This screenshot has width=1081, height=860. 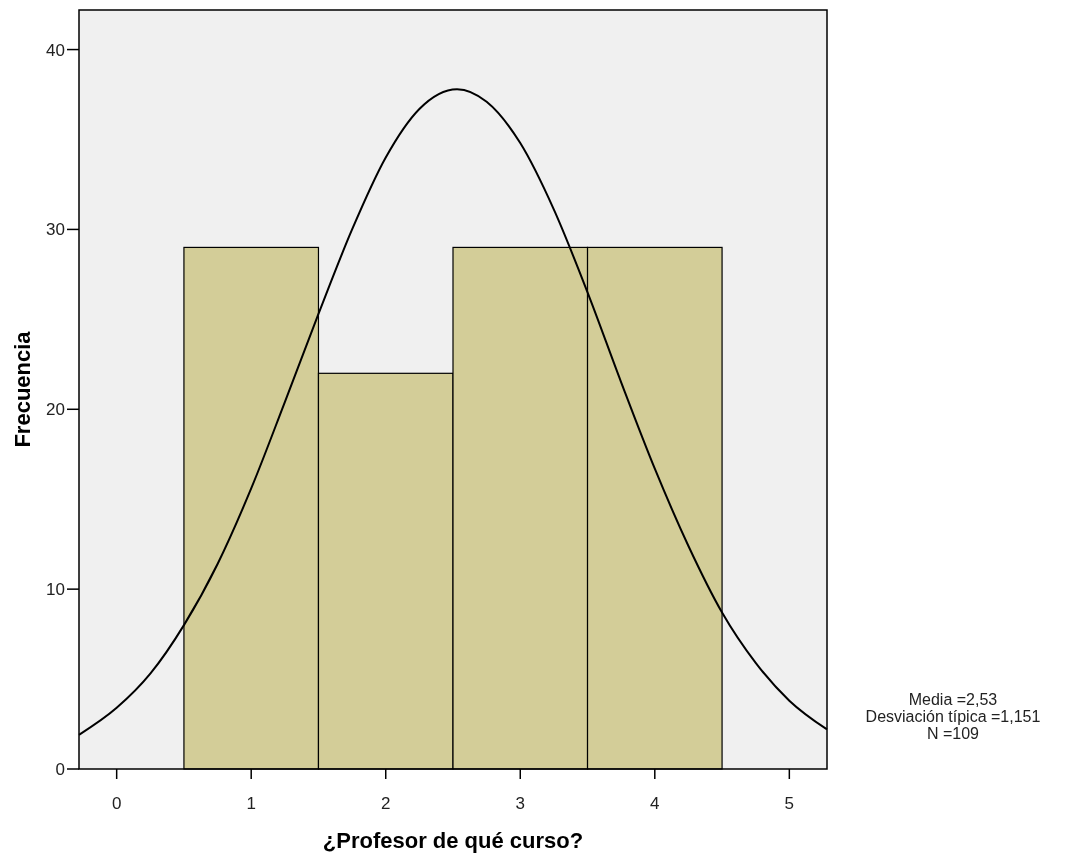 I want to click on x-tick-label: 4, so click(x=655, y=803).